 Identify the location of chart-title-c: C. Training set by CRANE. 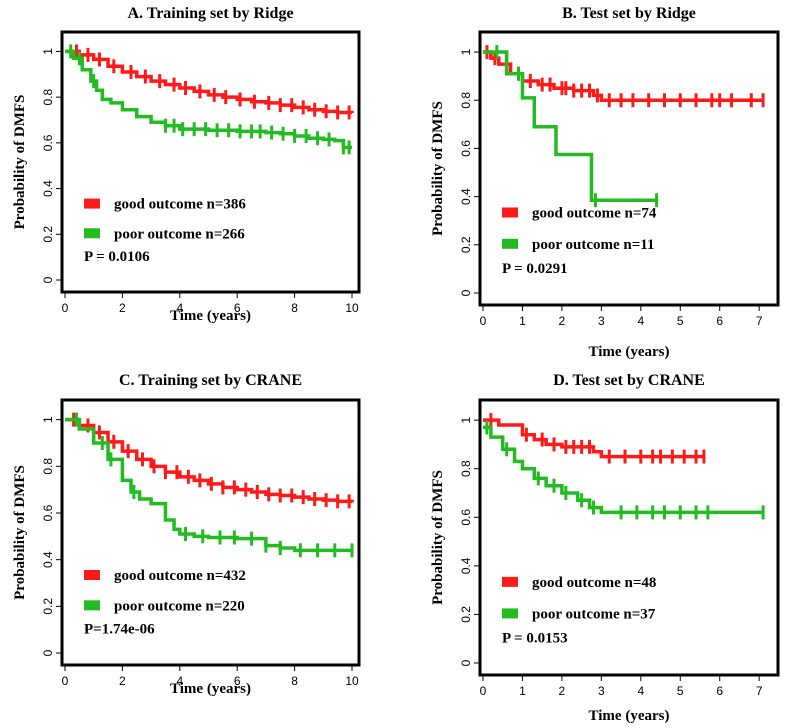
(210, 380).